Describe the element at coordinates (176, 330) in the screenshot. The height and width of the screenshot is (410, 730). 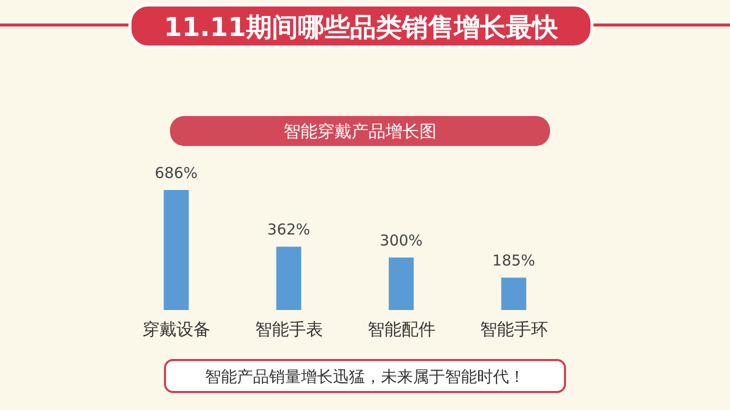
I see `x-tick-label: 穿戴设备` at that location.